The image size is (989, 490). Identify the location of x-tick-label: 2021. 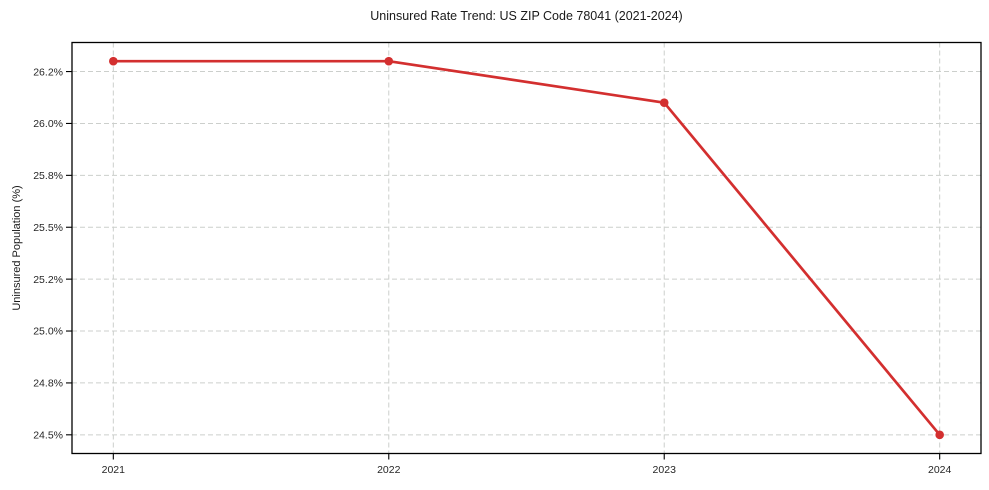
(114, 470).